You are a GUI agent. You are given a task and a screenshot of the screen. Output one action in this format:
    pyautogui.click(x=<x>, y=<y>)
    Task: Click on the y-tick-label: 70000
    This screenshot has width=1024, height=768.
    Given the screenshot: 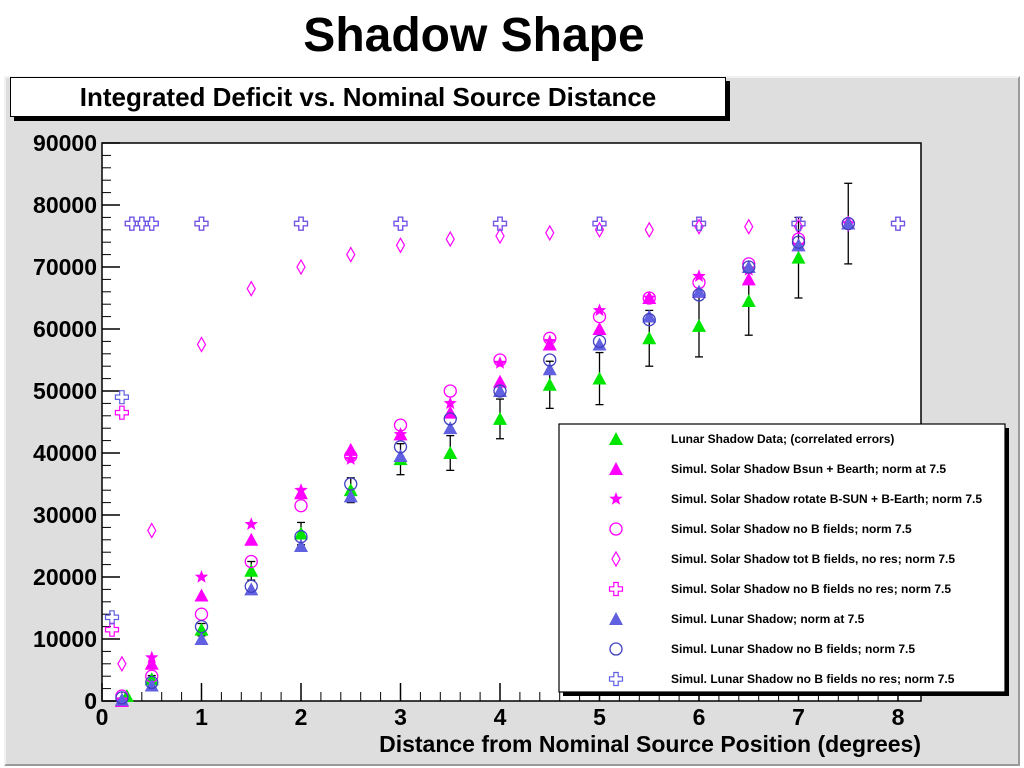 What is the action you would take?
    pyautogui.click(x=65, y=267)
    